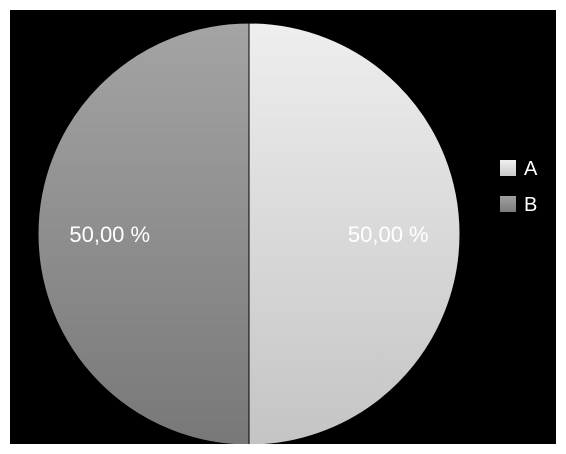 Image resolution: width=566 pixels, height=454 pixels. Describe the element at coordinates (109, 234) in the screenshot. I see `data-label-b: 50,00 %` at that location.